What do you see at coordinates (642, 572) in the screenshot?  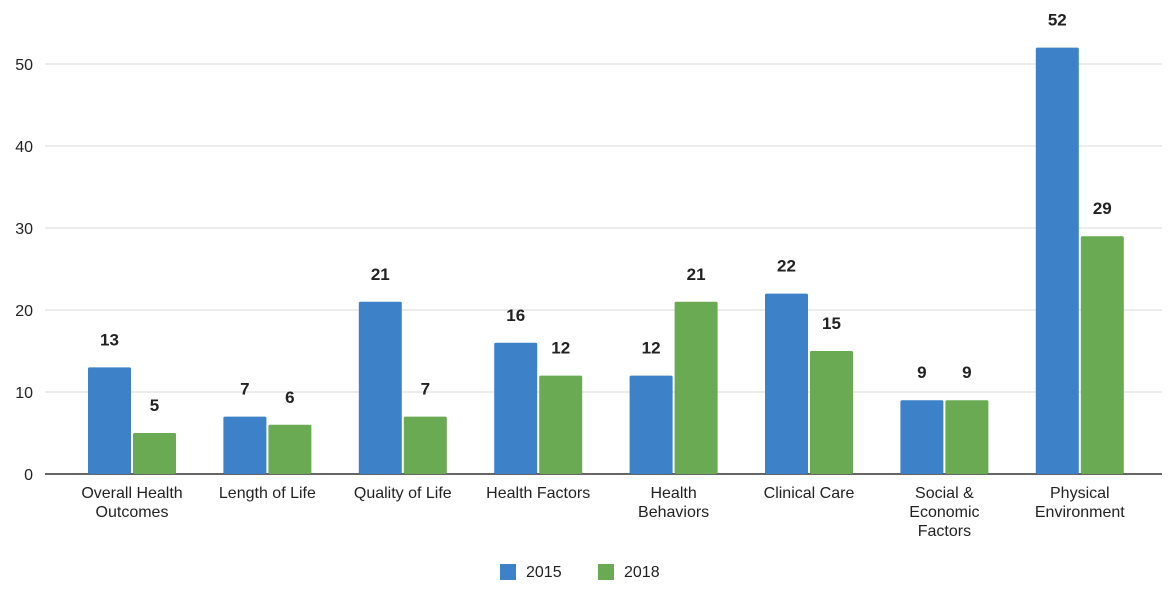 I see `legend-label-2018: 2018` at bounding box center [642, 572].